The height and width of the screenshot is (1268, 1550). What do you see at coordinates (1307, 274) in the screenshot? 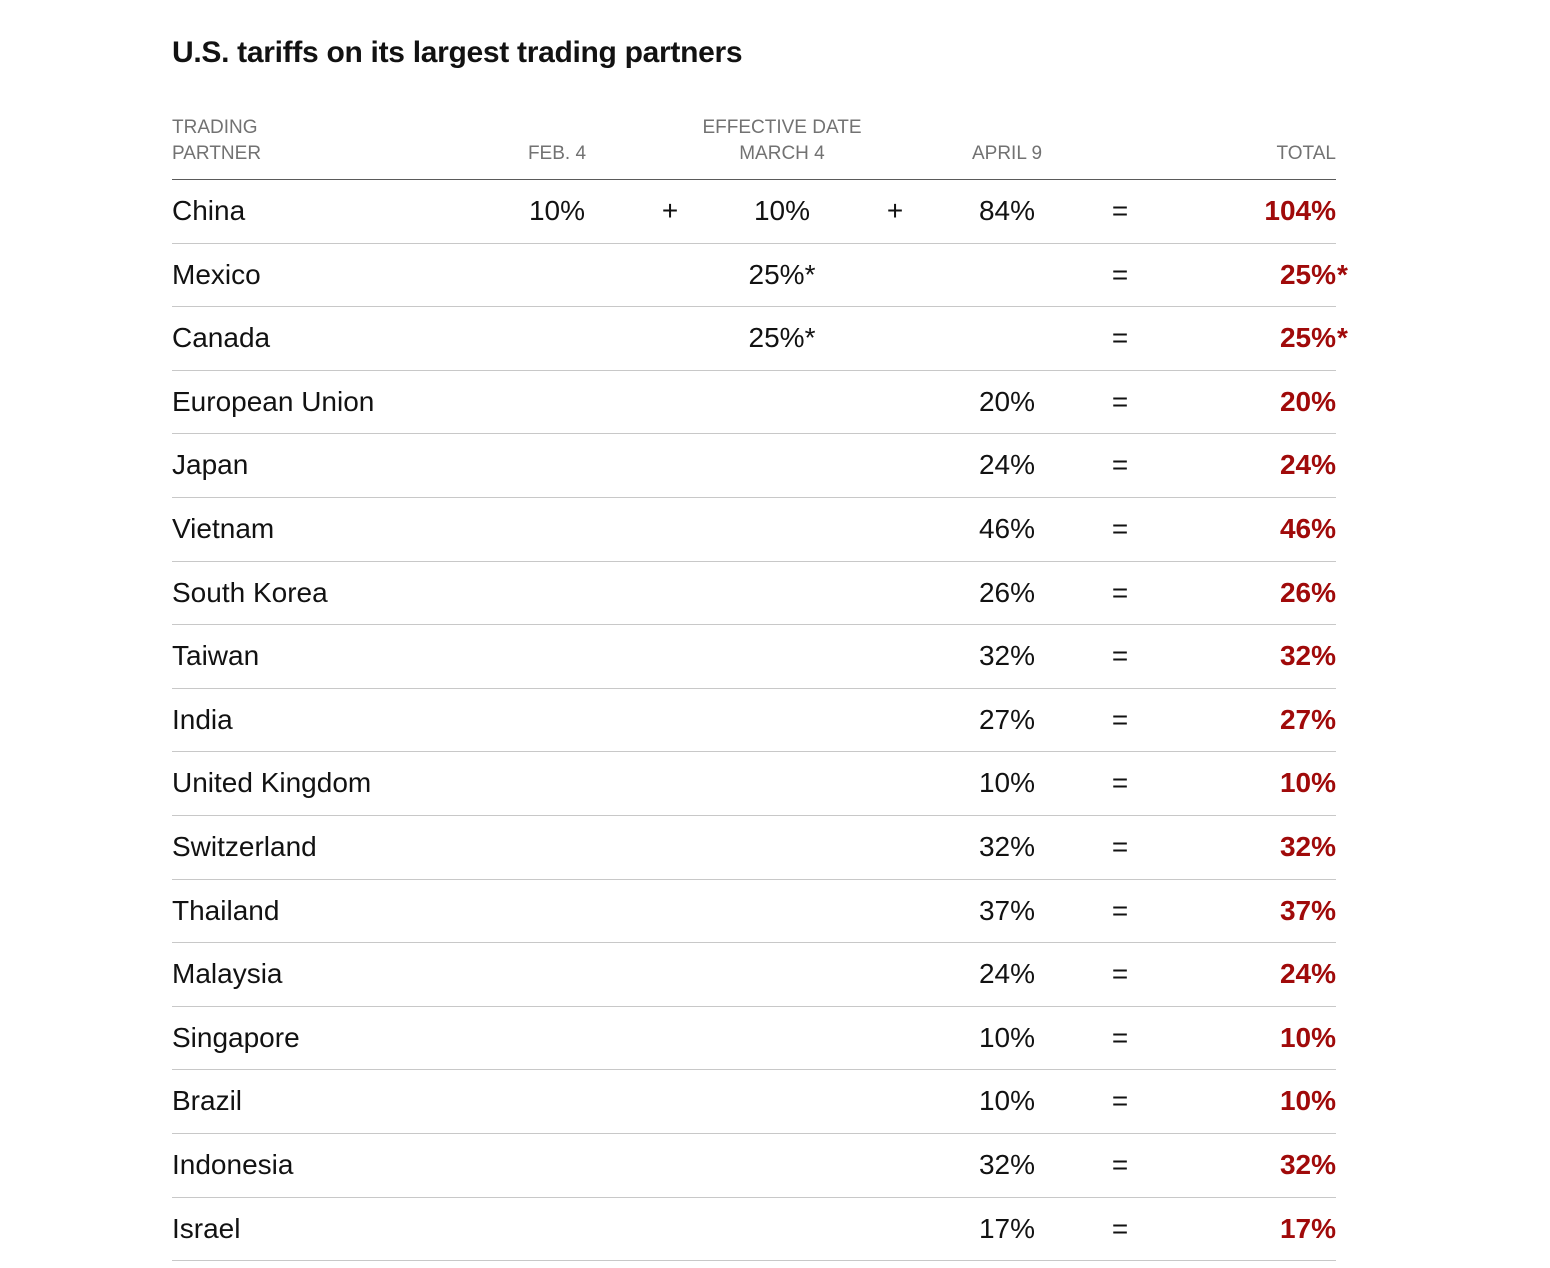
I see `total-value: 25%` at bounding box center [1307, 274].